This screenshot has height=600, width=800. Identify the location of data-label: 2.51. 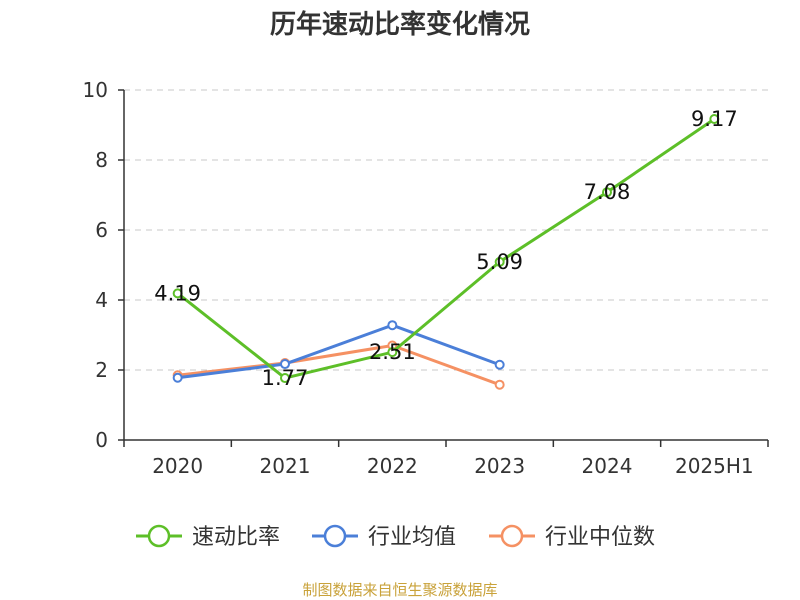
(392, 352).